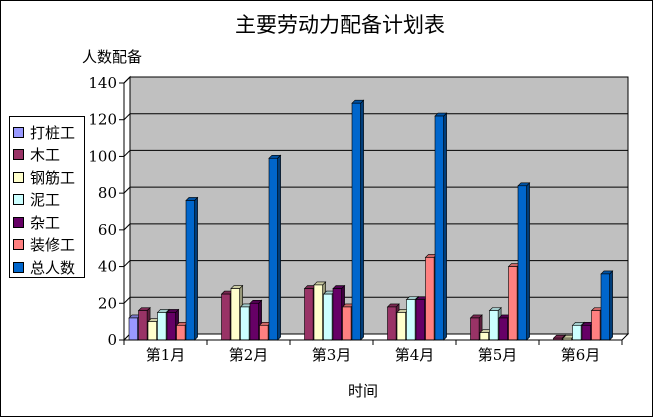  I want to click on y-tick-label: 40, so click(107, 267).